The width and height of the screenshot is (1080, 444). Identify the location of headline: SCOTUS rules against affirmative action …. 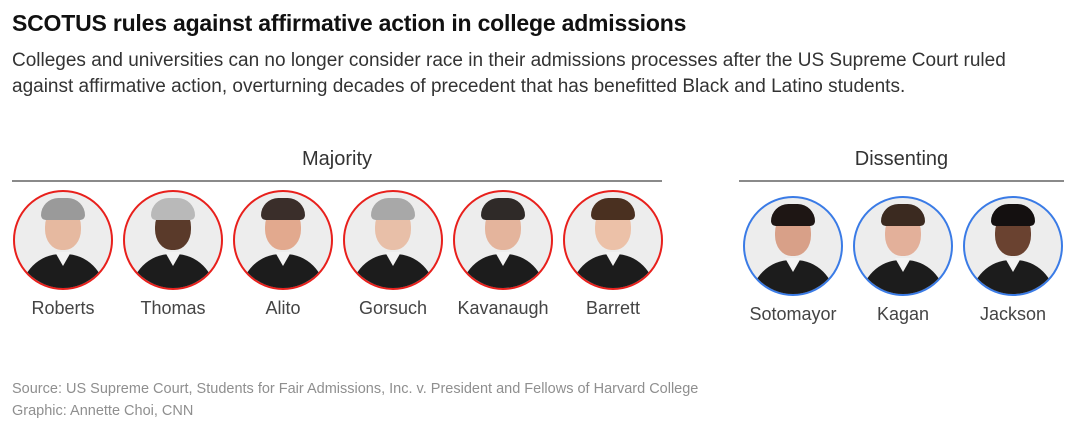
(349, 23).